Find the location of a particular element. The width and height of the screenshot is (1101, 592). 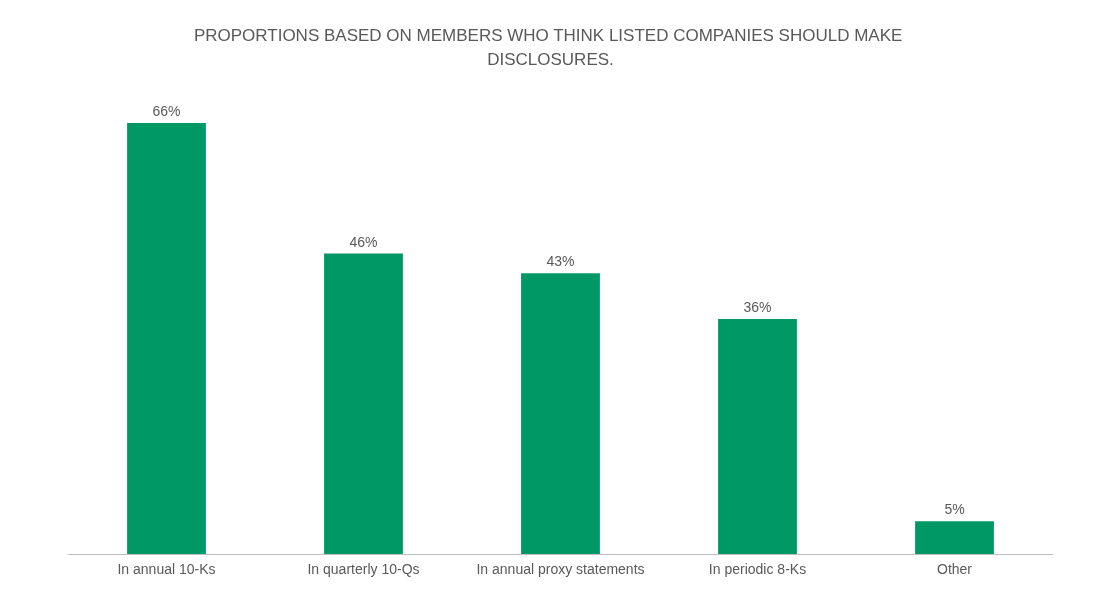

data-label: 66% is located at coordinates (166, 111).